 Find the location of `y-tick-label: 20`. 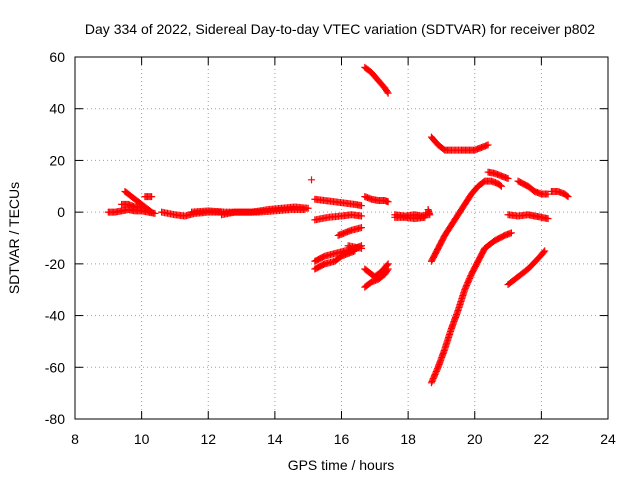

y-tick-label: 20 is located at coordinates (57, 160).